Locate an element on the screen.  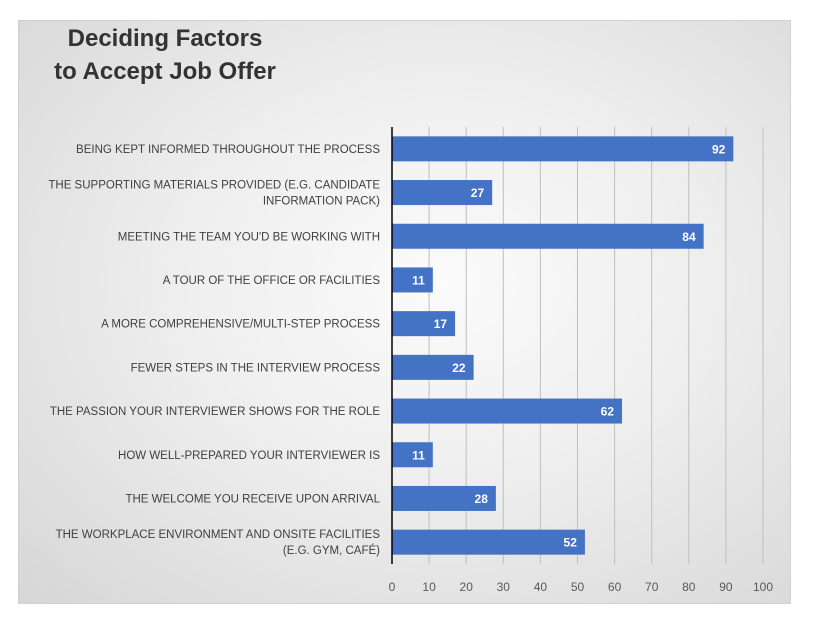
data-label: 17 is located at coordinates (441, 324).